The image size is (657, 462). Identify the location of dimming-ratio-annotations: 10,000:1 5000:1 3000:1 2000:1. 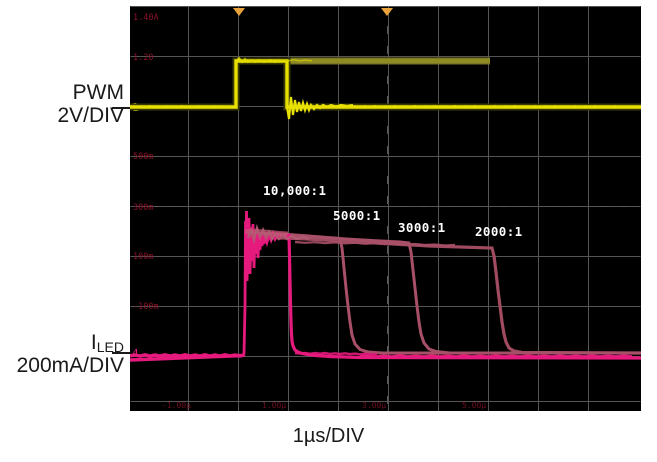
(393, 211).